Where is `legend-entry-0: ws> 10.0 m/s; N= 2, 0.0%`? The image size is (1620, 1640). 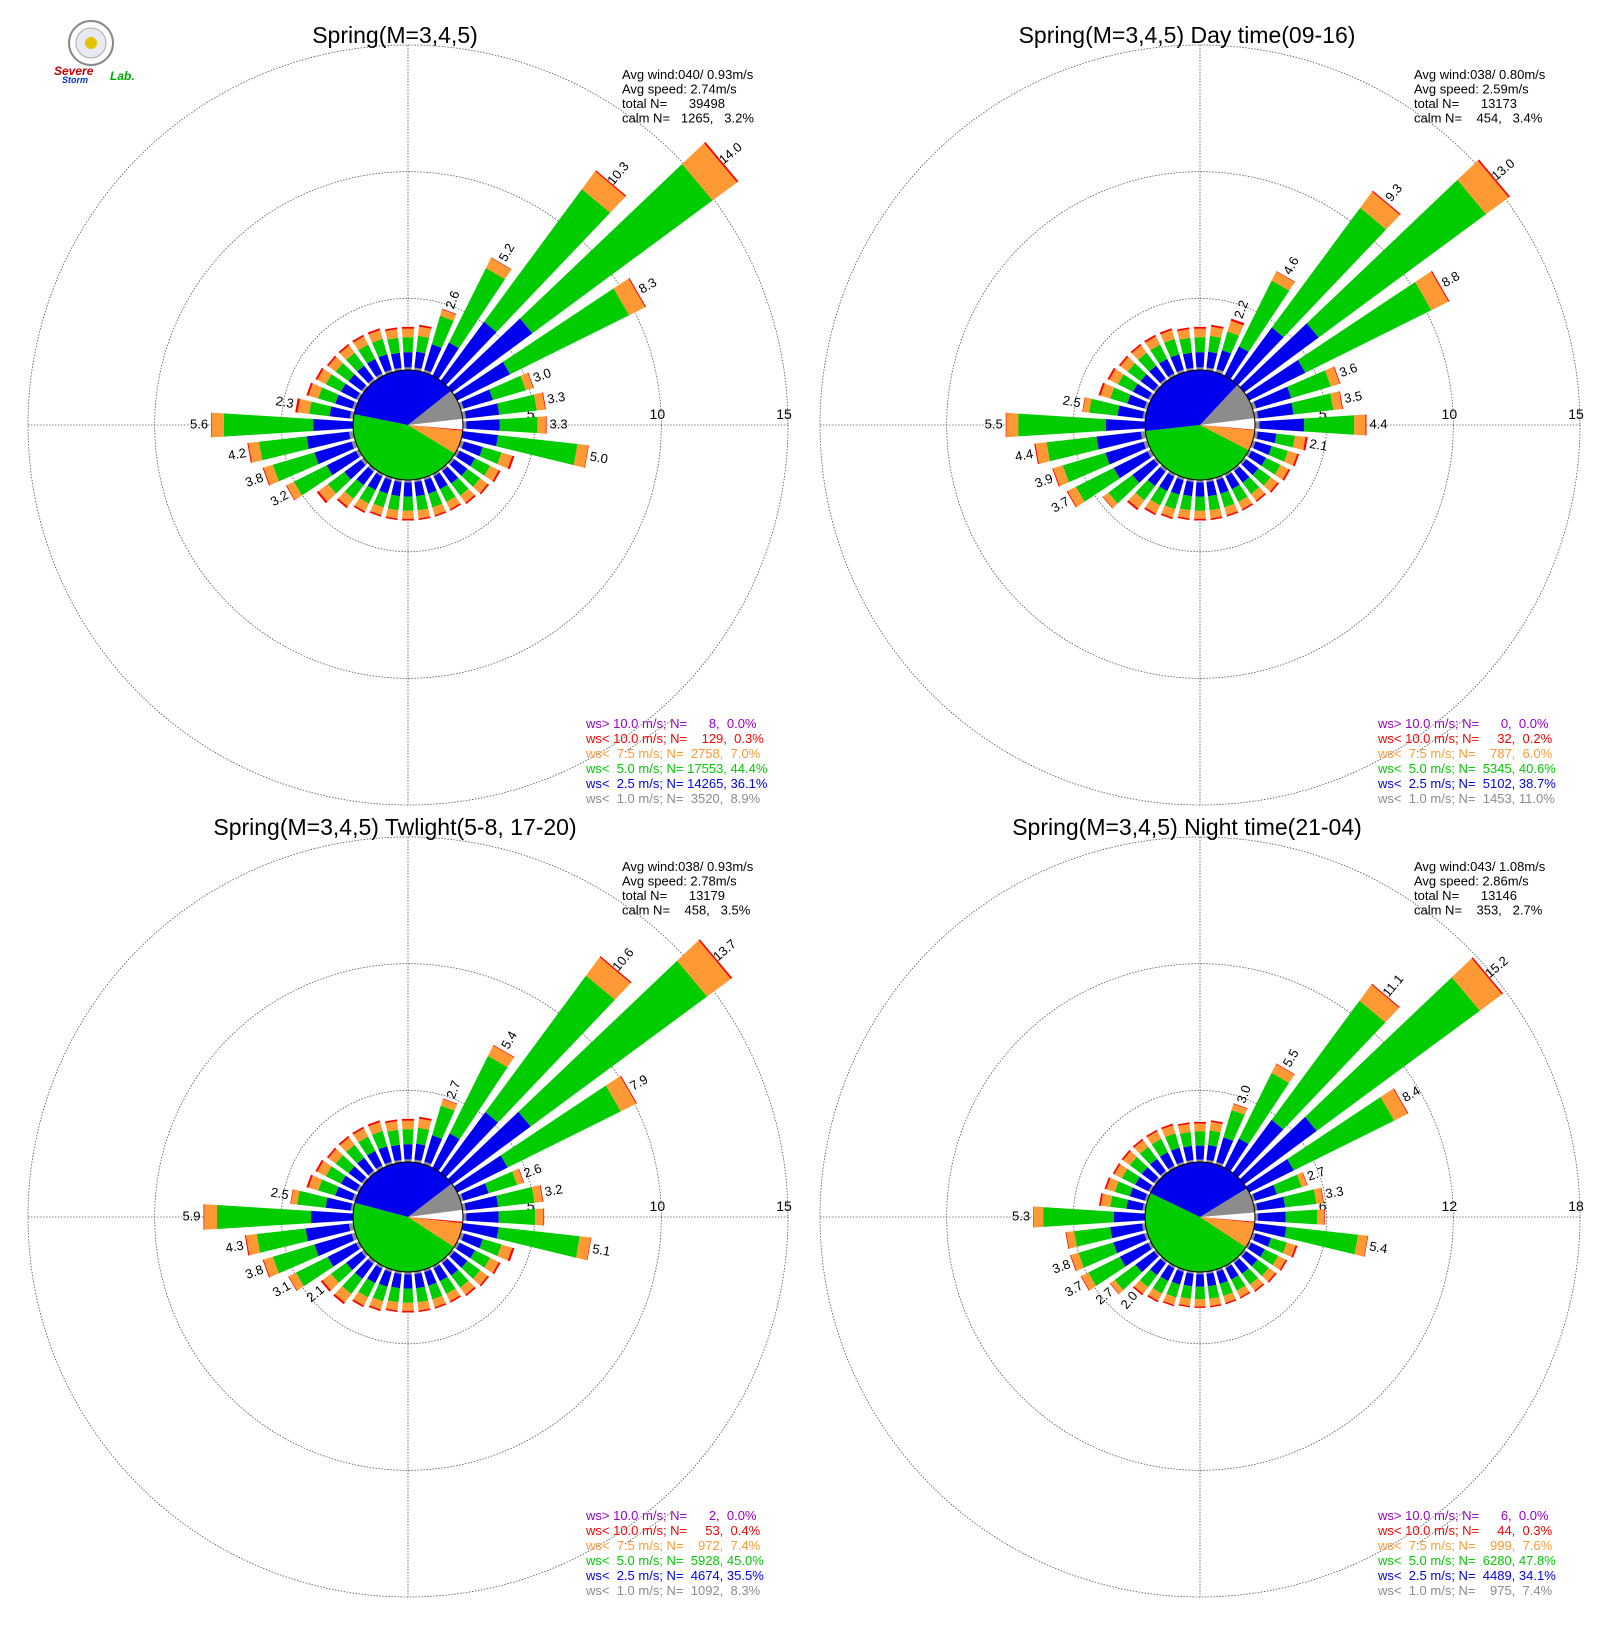 legend-entry-0: ws> 10.0 m/s; N= 2, 0.0% is located at coordinates (671, 1515).